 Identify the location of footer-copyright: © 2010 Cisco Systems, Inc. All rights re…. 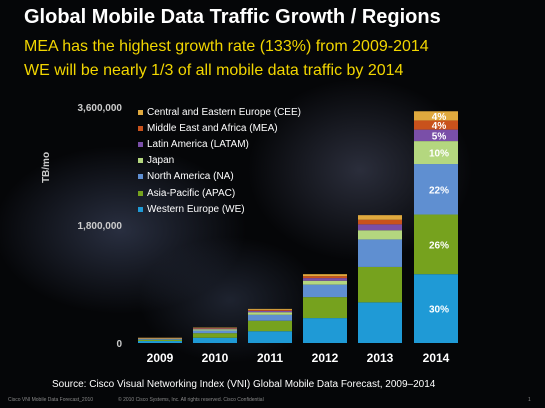
(191, 400).